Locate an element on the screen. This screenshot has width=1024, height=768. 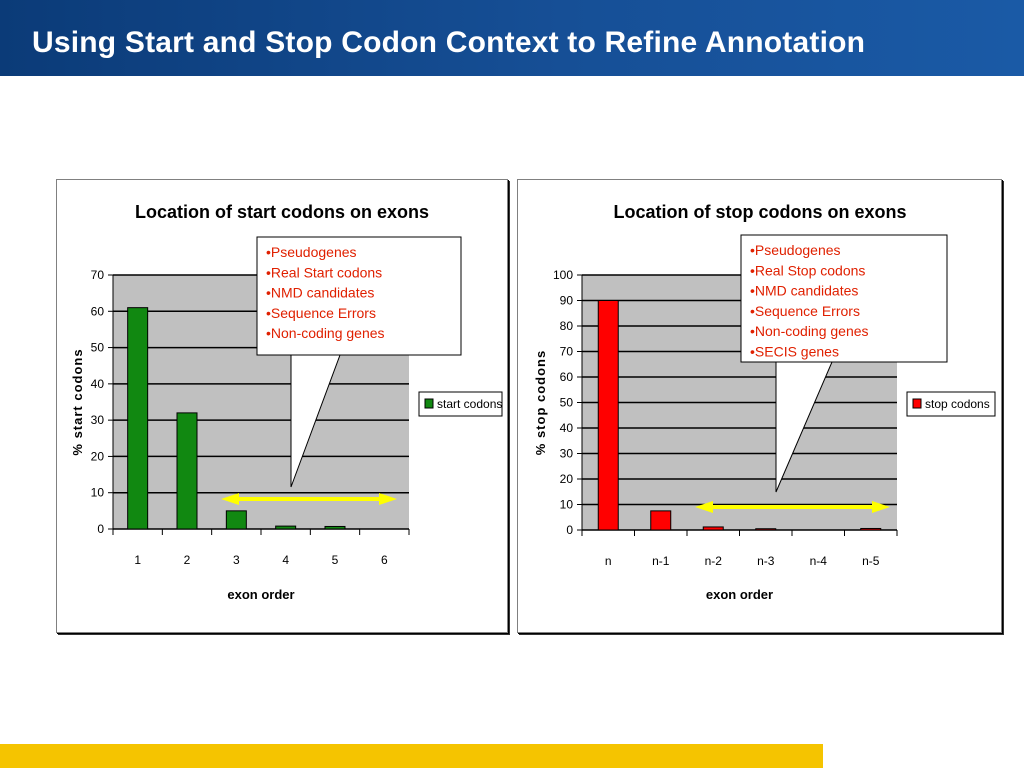
stop-callout-line: •Sequence Errors is located at coordinates (805, 311).